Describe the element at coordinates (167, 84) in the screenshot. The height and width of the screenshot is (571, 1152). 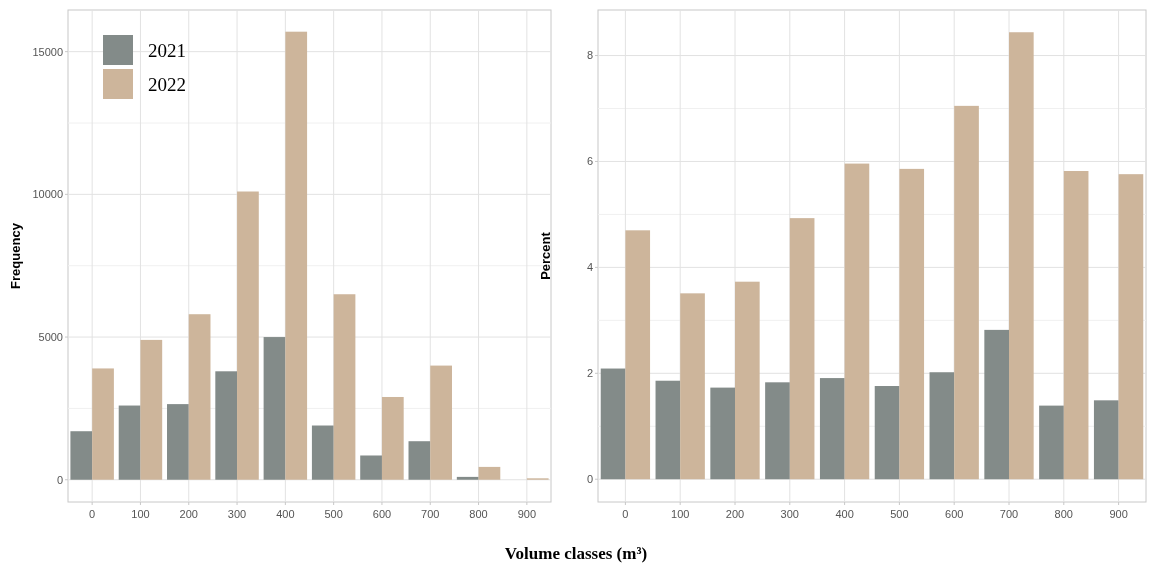
I see `legend-label: 2022` at that location.